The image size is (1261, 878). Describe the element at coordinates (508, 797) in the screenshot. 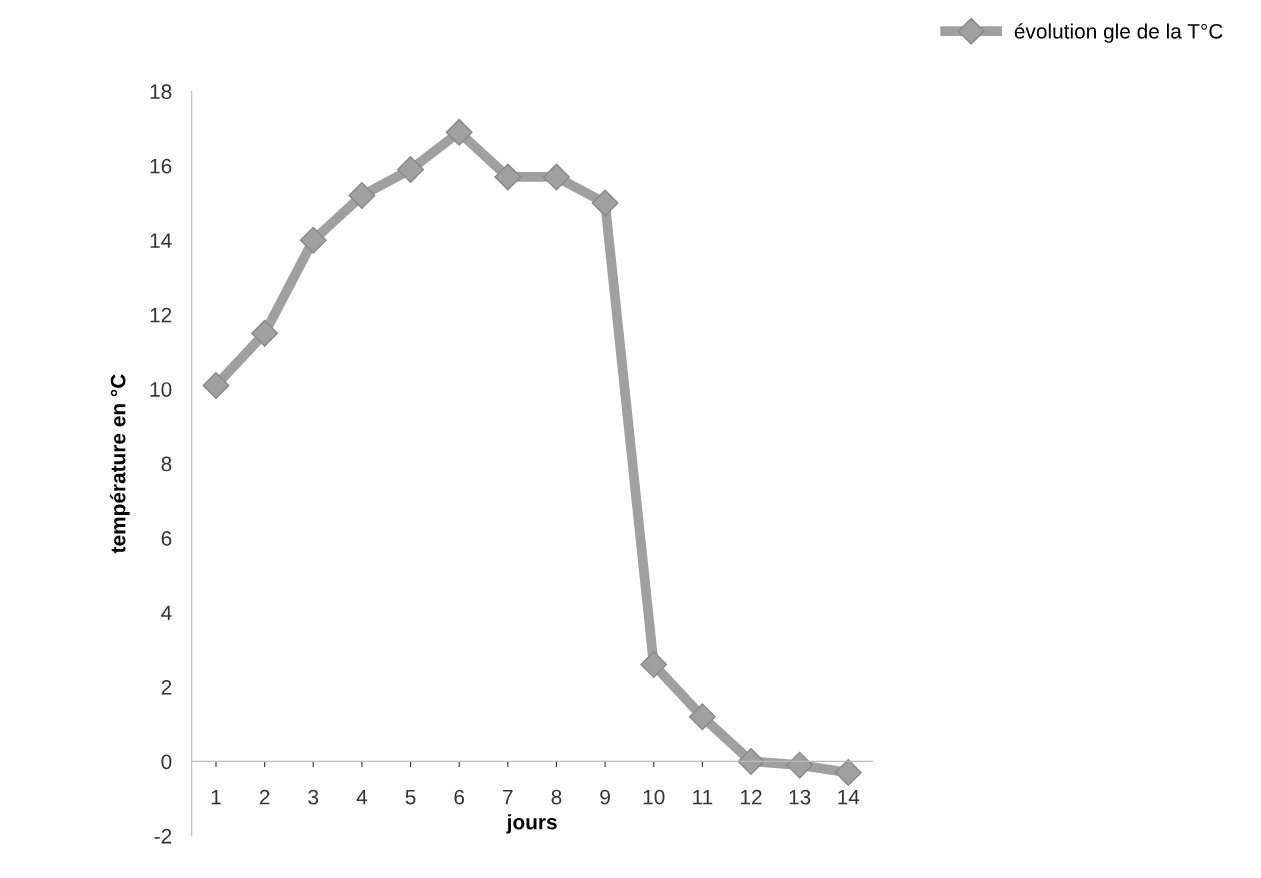

I see `x-tick-label: 7` at that location.